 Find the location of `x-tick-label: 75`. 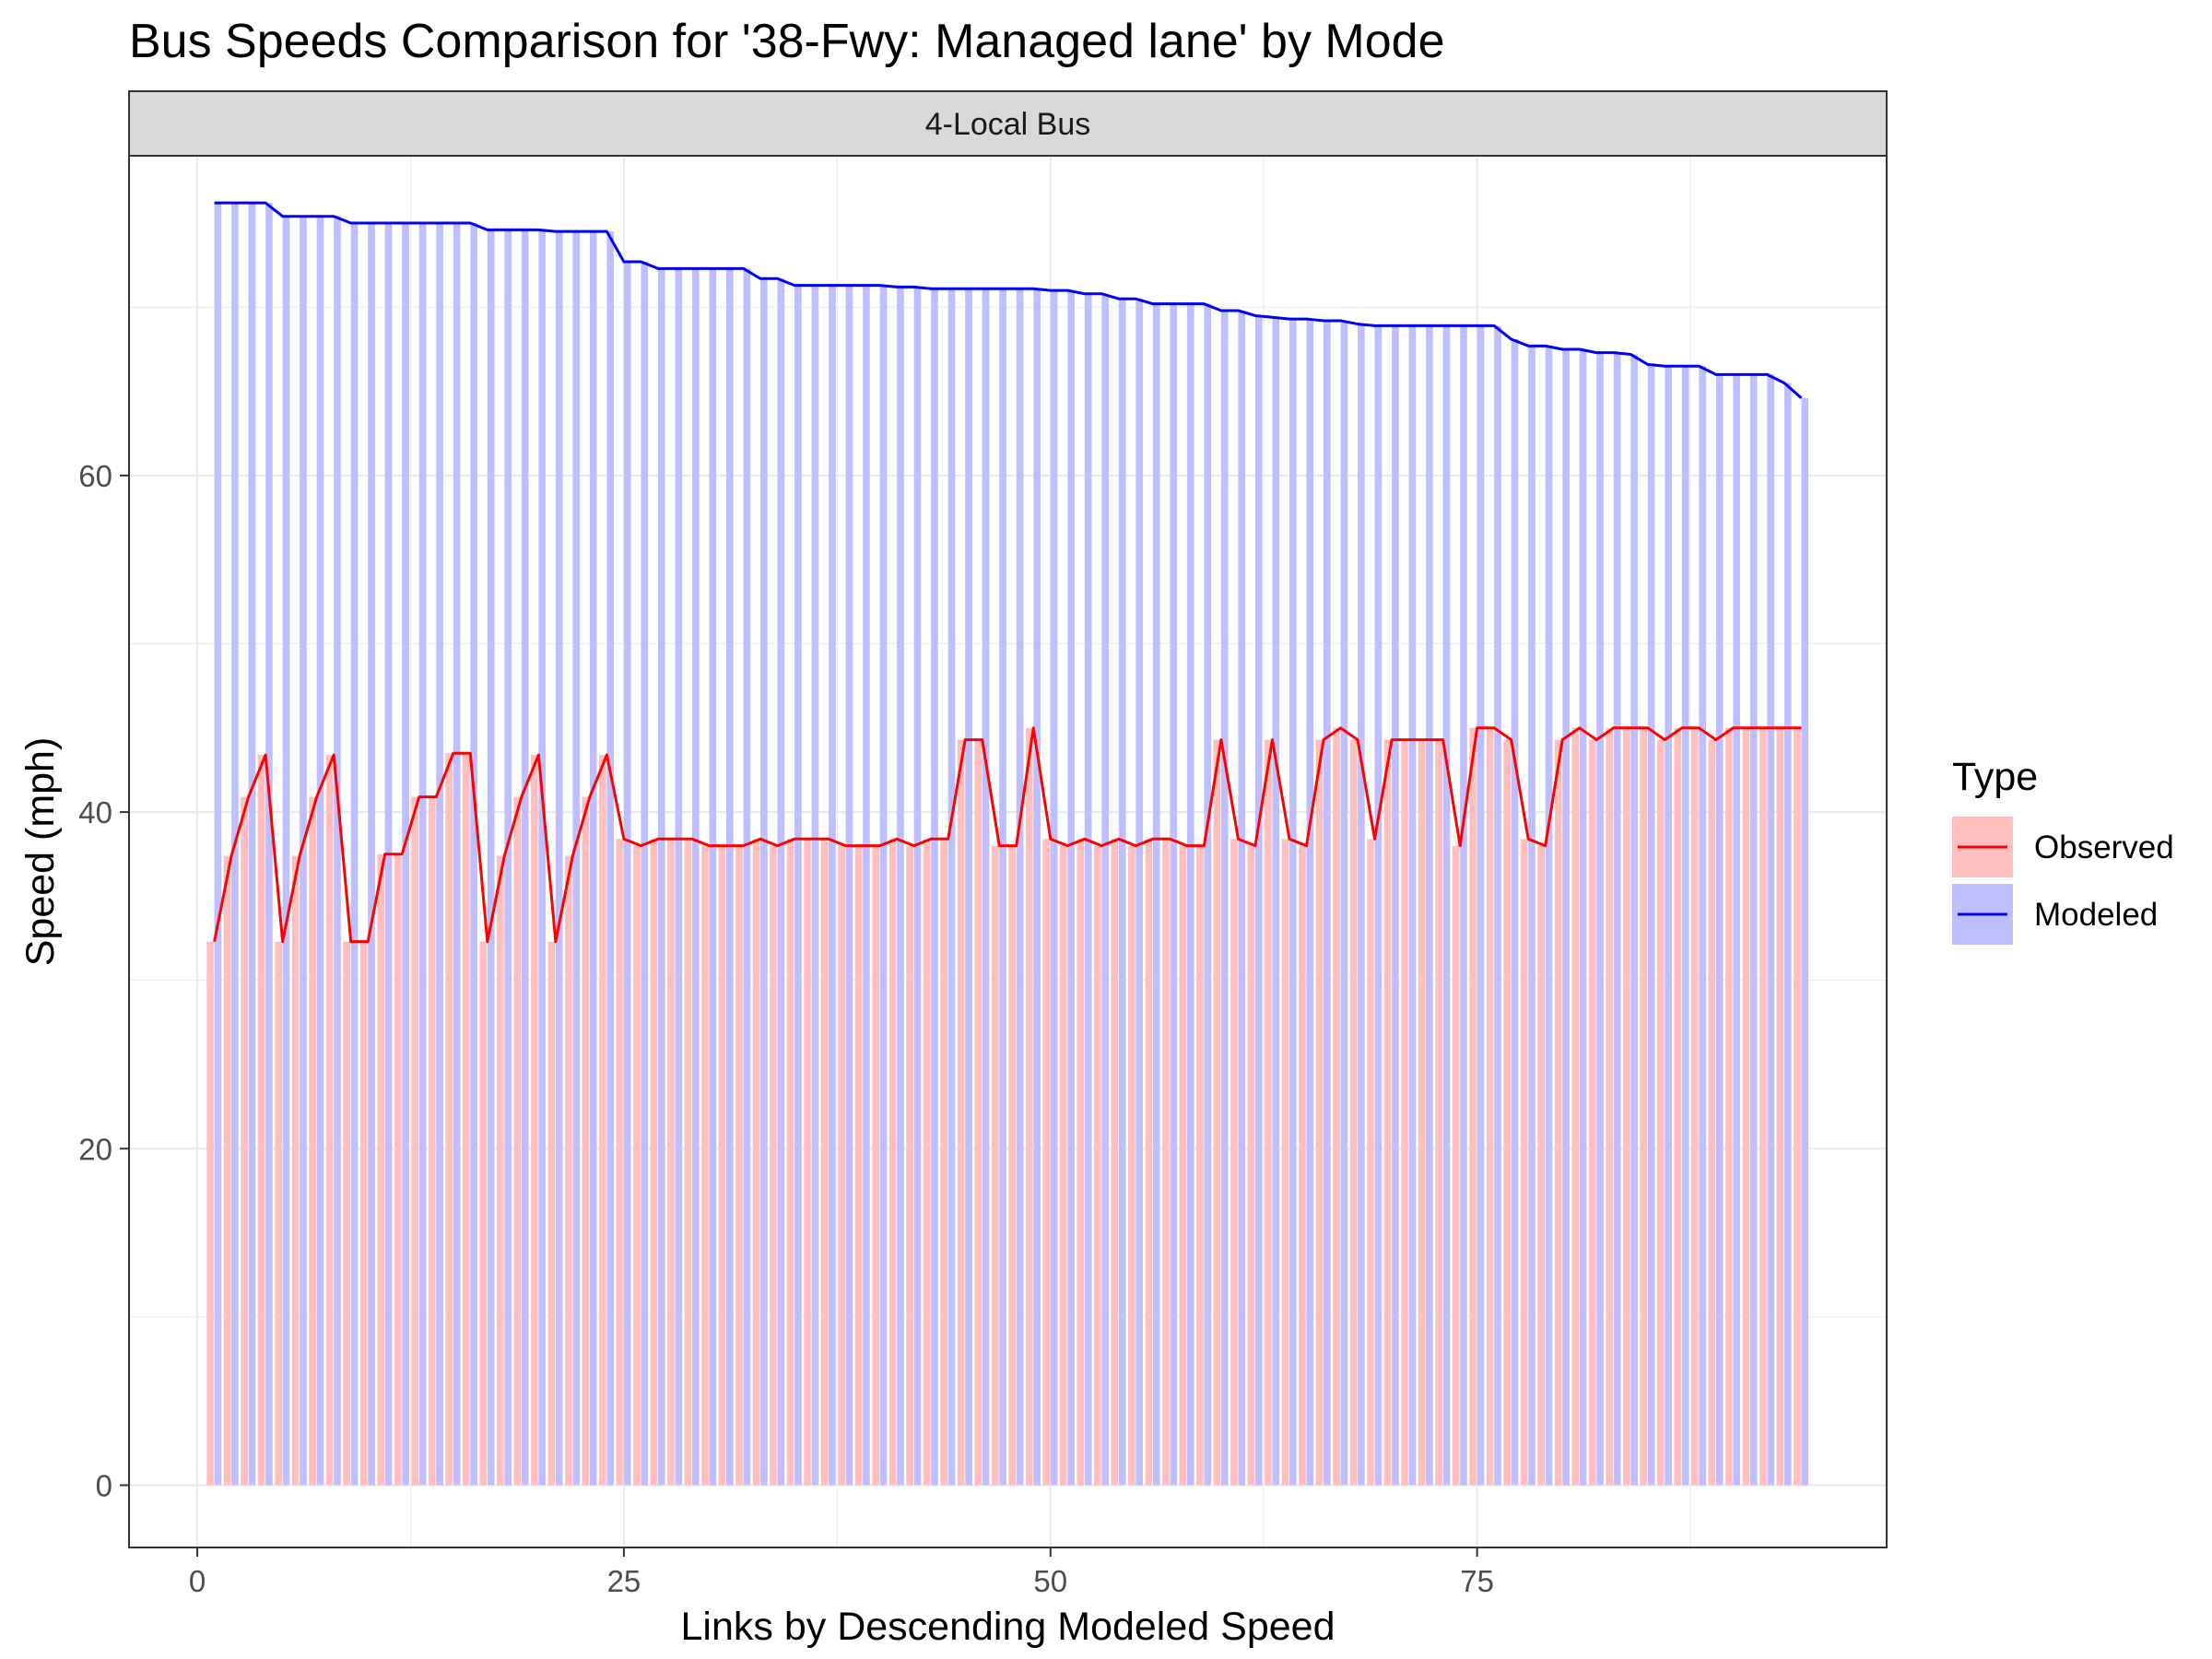

x-tick-label: 75 is located at coordinates (1477, 1581).